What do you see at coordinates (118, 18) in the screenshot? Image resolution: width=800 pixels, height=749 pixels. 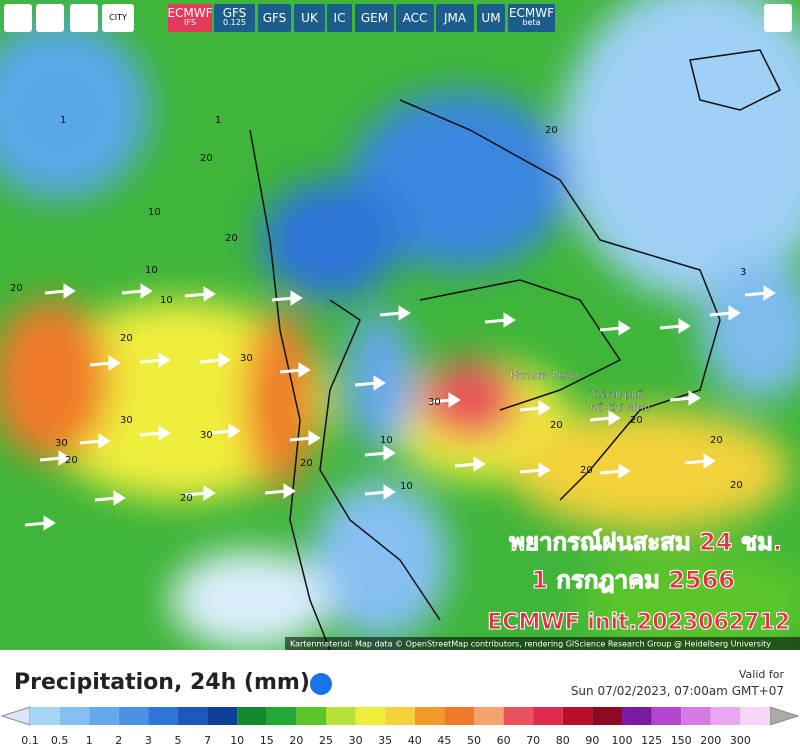 I see `city-button: CITY` at bounding box center [118, 18].